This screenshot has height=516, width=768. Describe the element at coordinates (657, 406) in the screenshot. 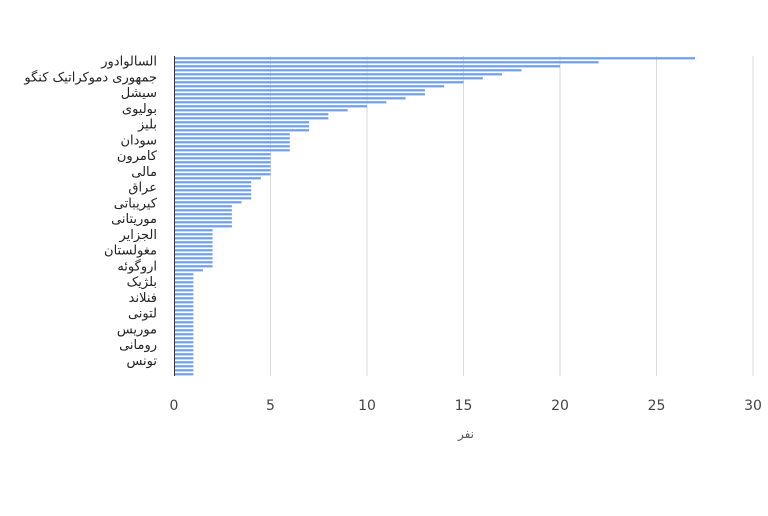

I see `x-tick-label: 25` at that location.